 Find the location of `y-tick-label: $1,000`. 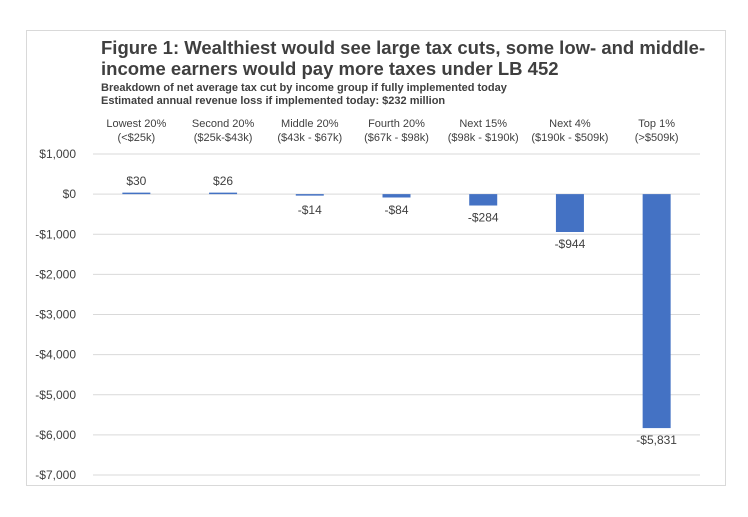

y-tick-label: $1,000 is located at coordinates (57, 154).